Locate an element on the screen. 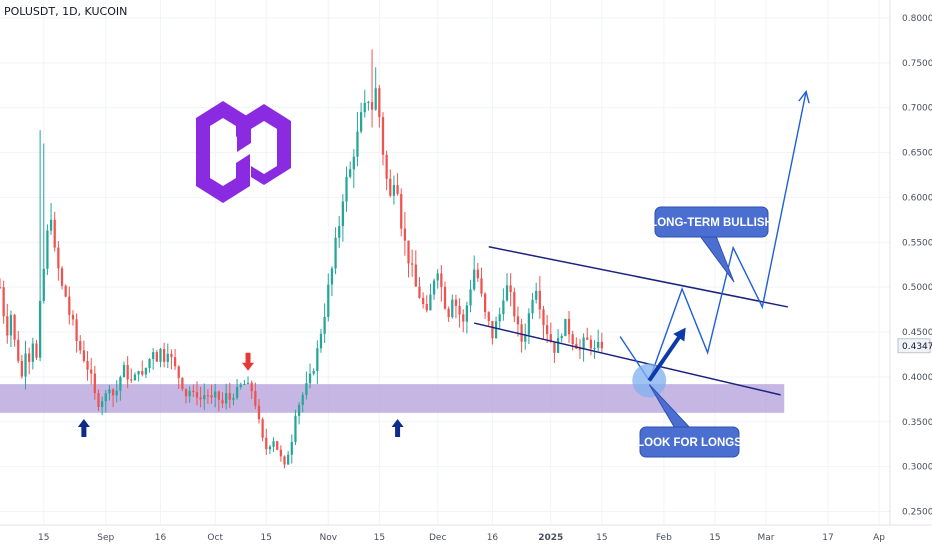 This screenshot has height=550, width=932. price-tick-label: 0.3500 is located at coordinates (917, 423).